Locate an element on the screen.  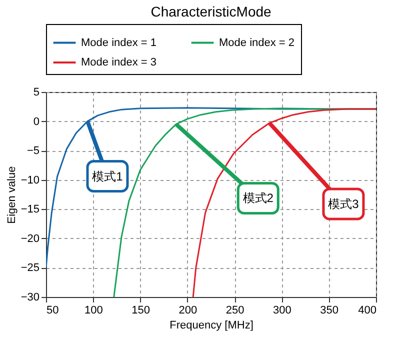
legend-label: Mode index = 1 is located at coordinates (119, 42).